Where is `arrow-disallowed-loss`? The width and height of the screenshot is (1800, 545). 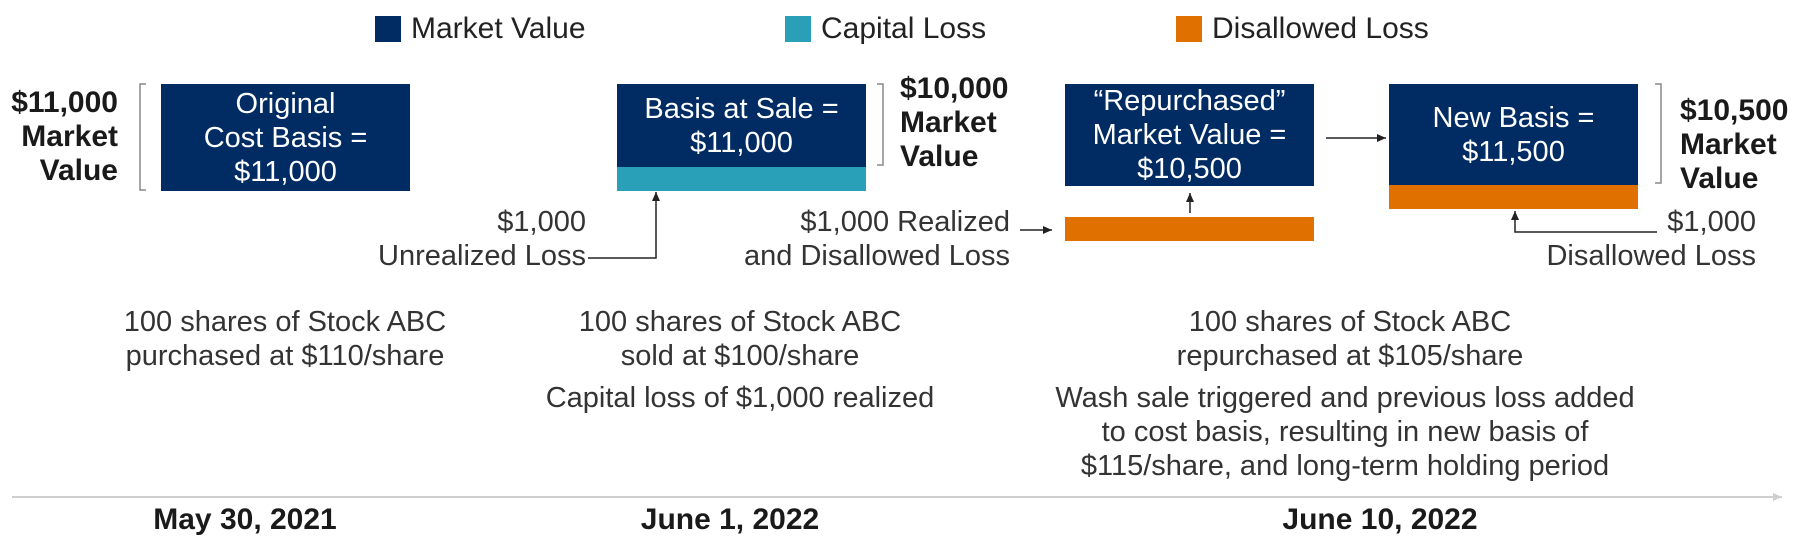 arrow-disallowed-loss is located at coordinates (1584, 222).